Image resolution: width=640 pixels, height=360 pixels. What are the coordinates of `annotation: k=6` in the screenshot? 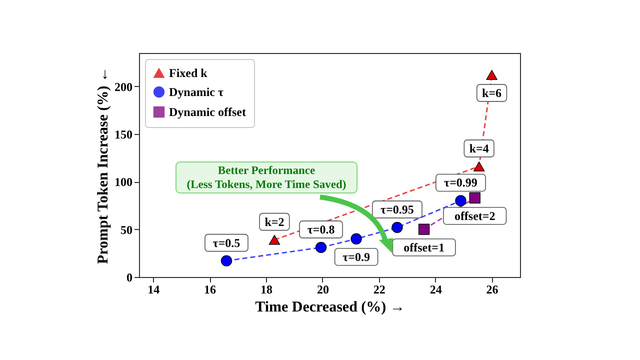 It's located at (492, 93).